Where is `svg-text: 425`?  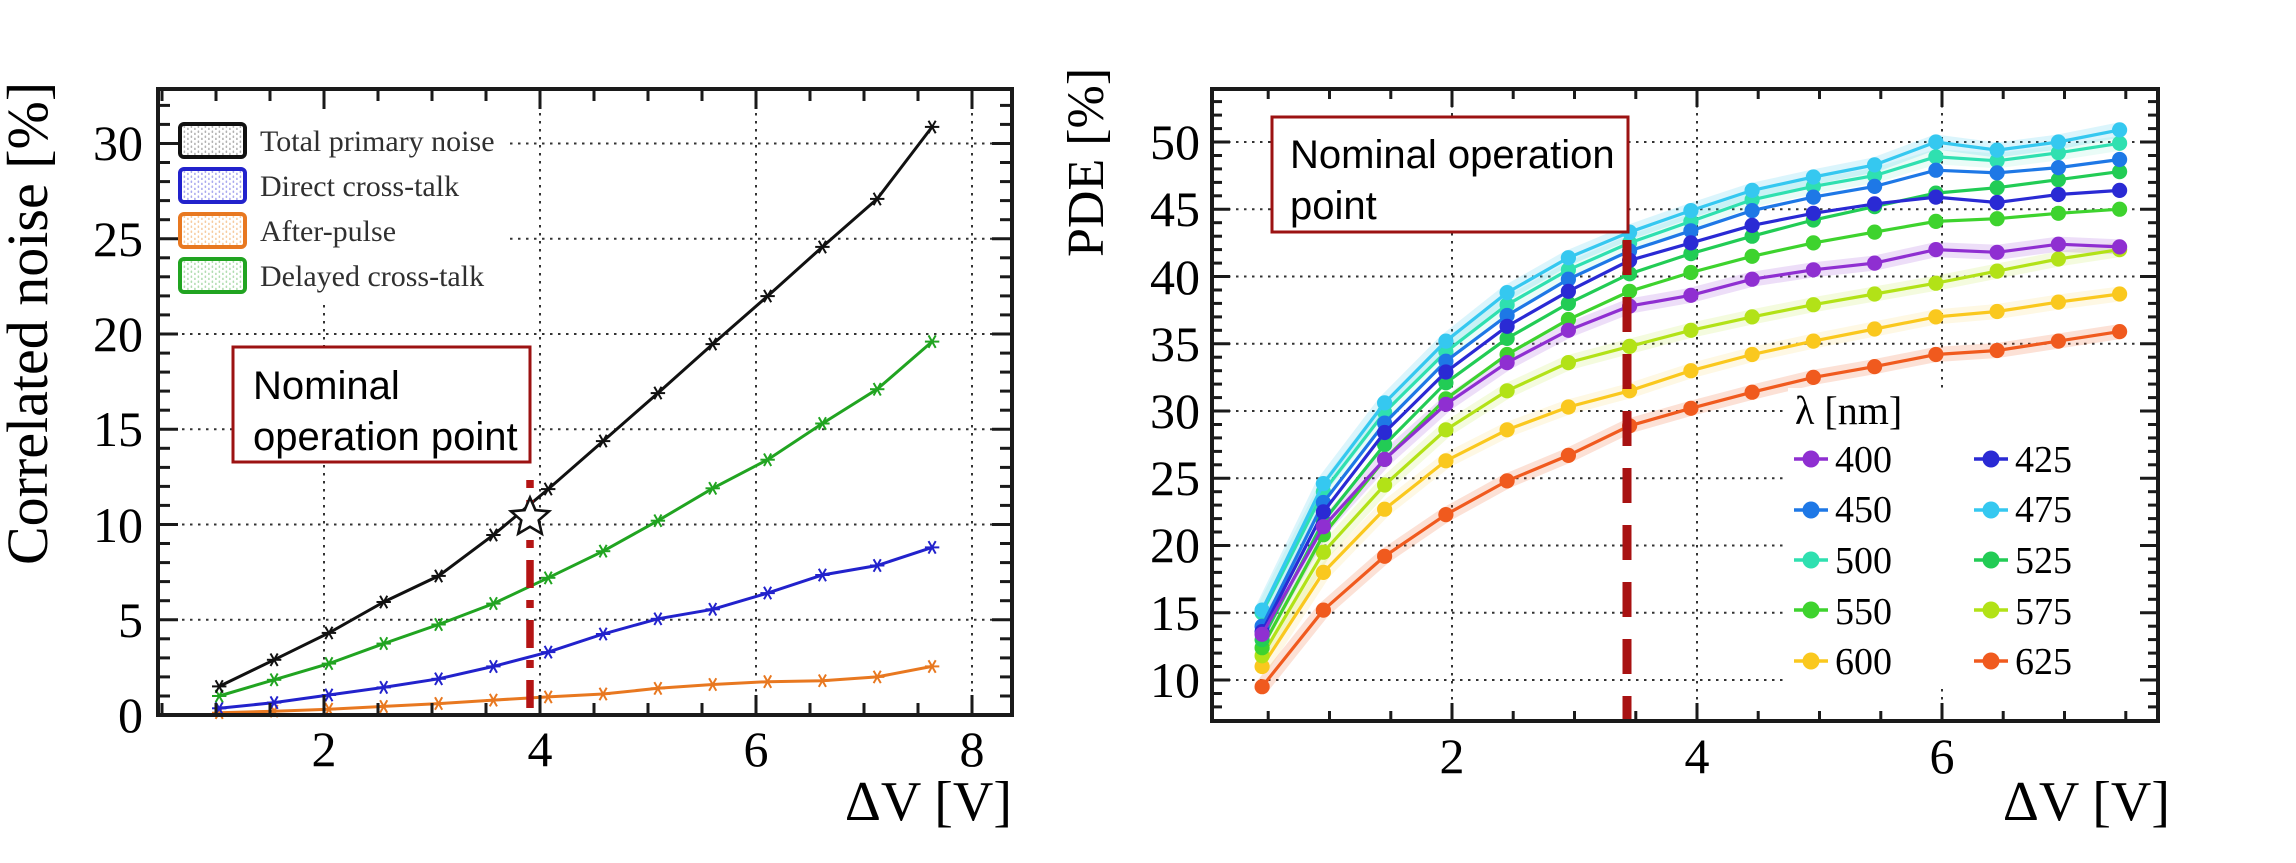
svg-text: 425 is located at coordinates (2043, 460).